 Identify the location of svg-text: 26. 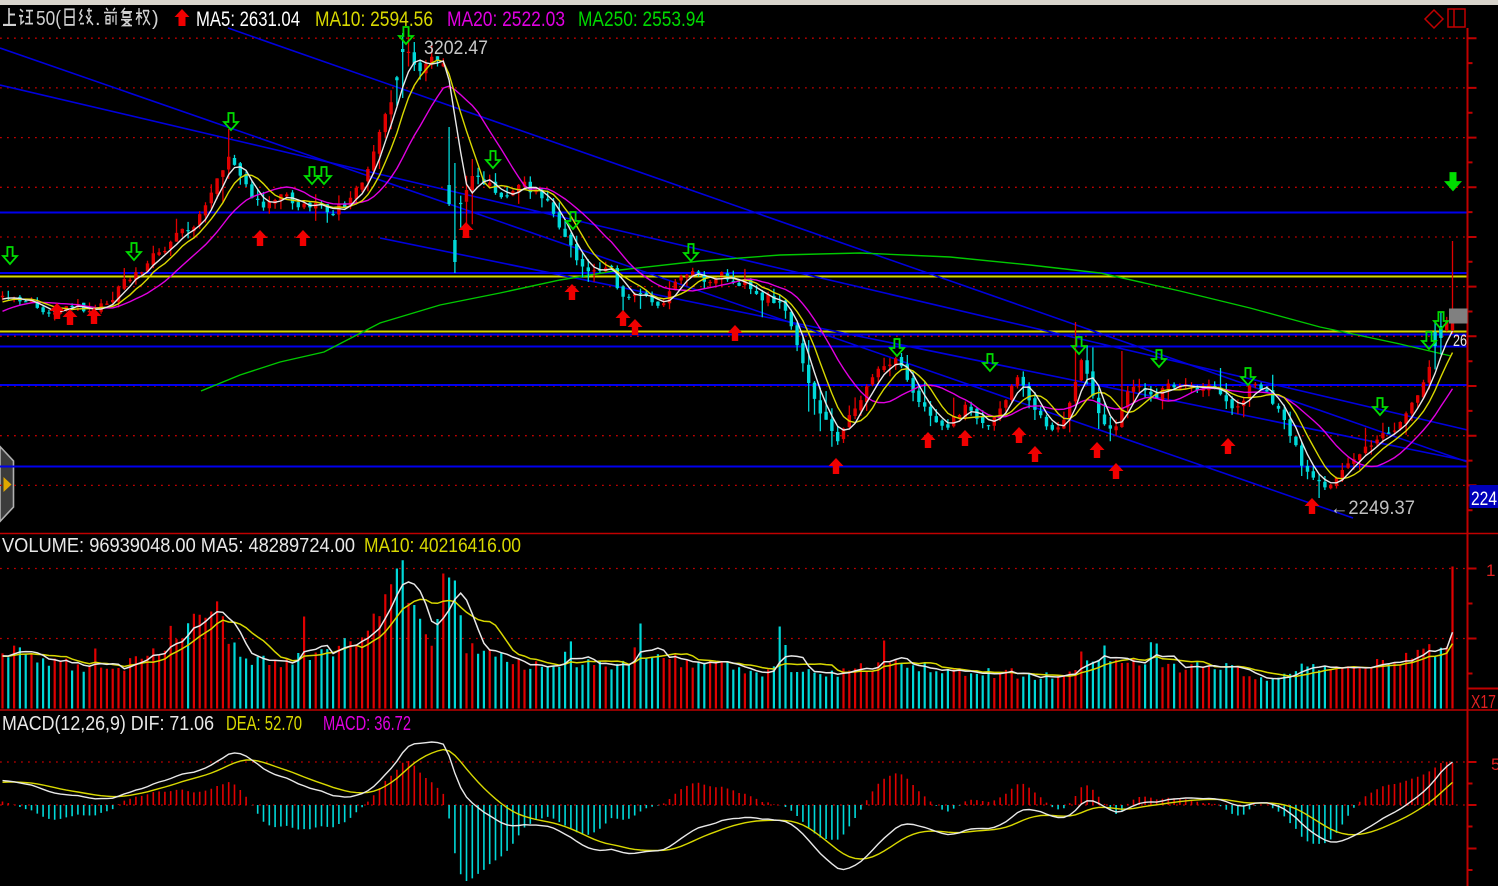
(1460, 340).